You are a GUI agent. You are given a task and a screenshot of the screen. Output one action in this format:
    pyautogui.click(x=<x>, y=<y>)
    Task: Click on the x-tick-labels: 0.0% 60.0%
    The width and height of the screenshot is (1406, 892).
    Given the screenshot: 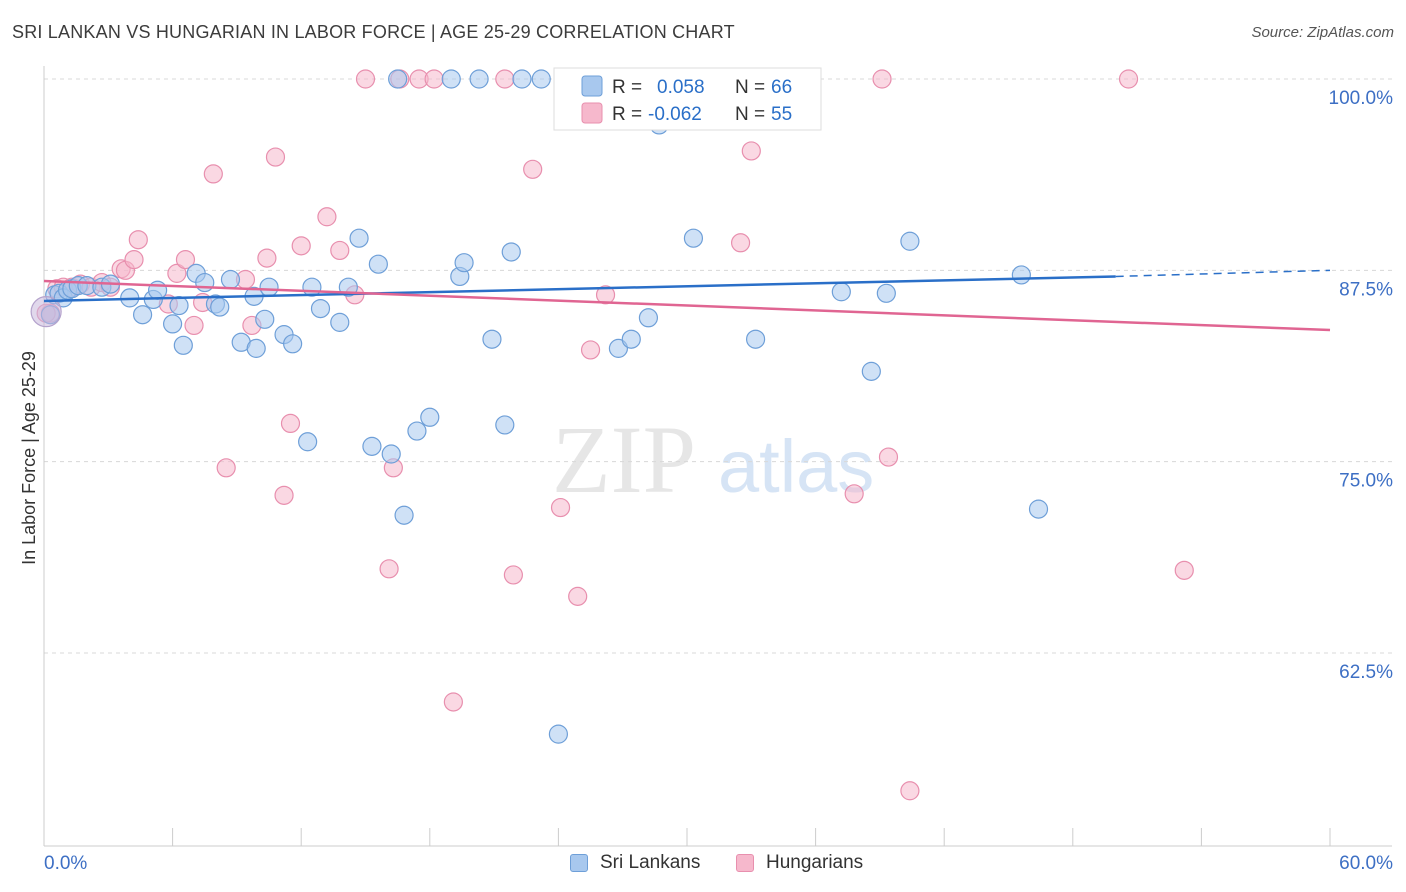 What is the action you would take?
    pyautogui.click(x=718, y=863)
    